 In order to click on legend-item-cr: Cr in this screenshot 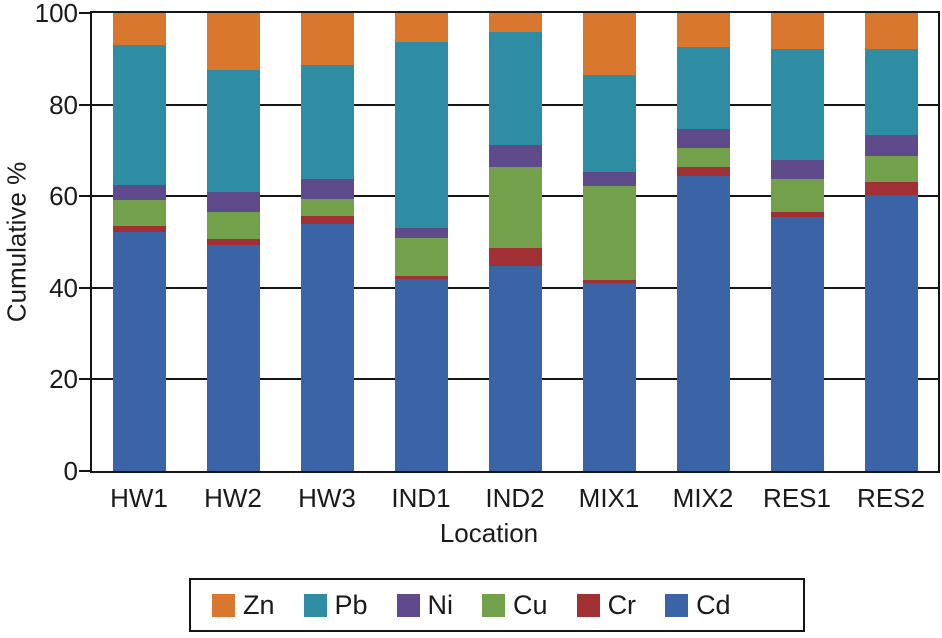, I will do `click(606, 605)`.